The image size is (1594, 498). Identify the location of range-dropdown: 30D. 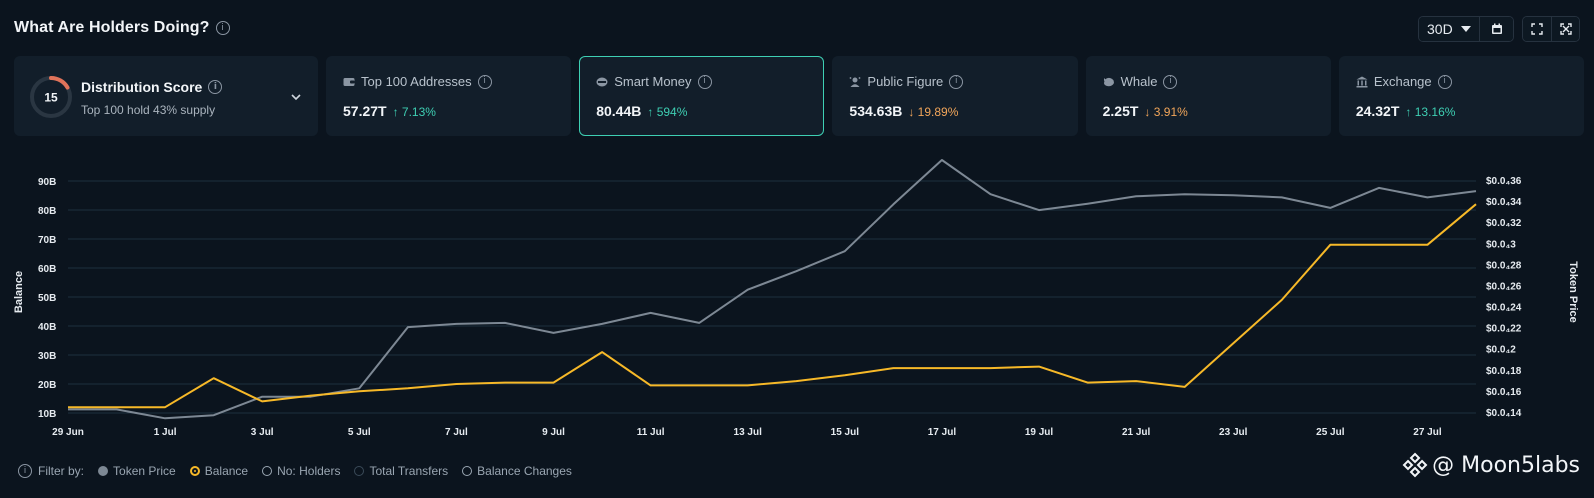
(1449, 29).